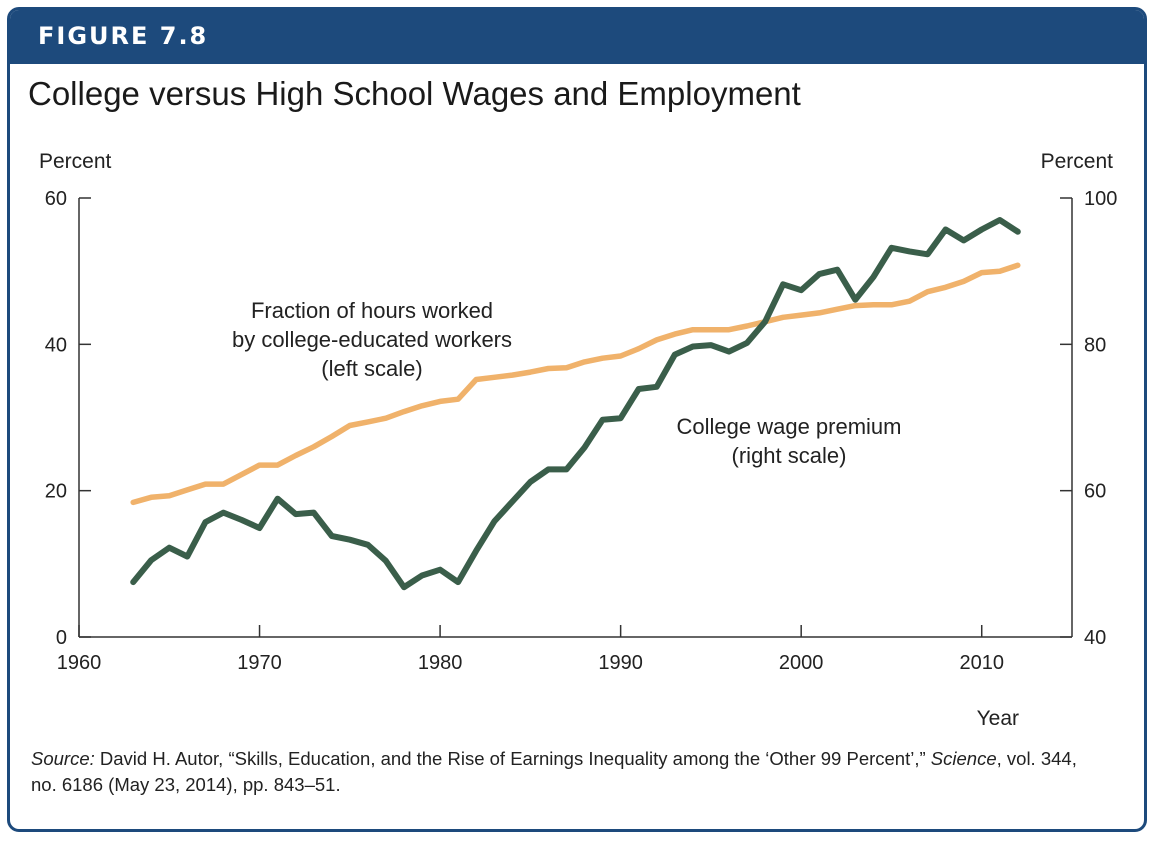  What do you see at coordinates (620, 663) in the screenshot?
I see `x-tick-label: 1990` at bounding box center [620, 663].